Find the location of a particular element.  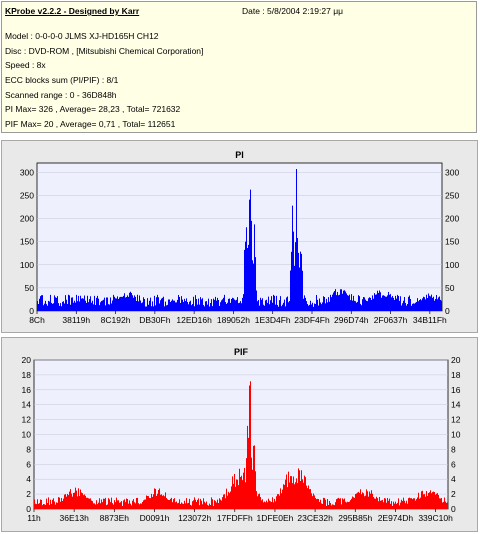

x-tick-label: 23DF4Fh is located at coordinates (312, 320).